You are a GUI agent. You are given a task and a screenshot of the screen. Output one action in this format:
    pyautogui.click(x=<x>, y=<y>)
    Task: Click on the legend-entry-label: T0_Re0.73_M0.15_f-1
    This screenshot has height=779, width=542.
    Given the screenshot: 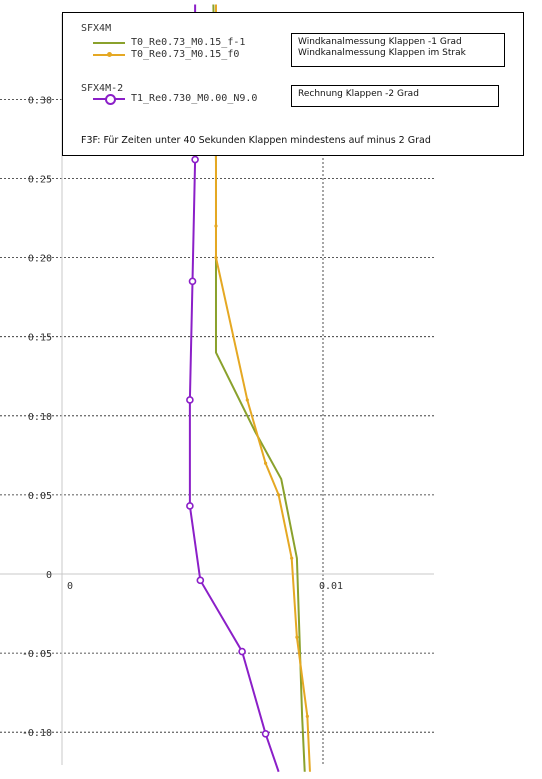 What is the action you would take?
    pyautogui.click(x=188, y=42)
    